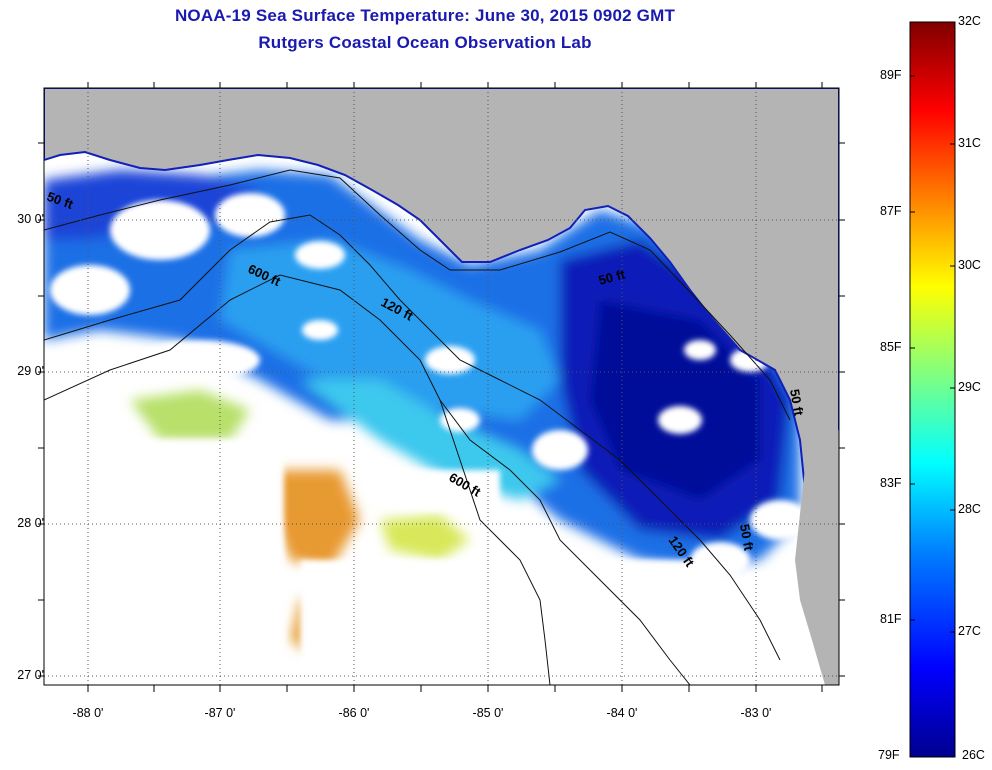  What do you see at coordinates (354, 713) in the screenshot?
I see `lon-label: -86 0'` at bounding box center [354, 713].